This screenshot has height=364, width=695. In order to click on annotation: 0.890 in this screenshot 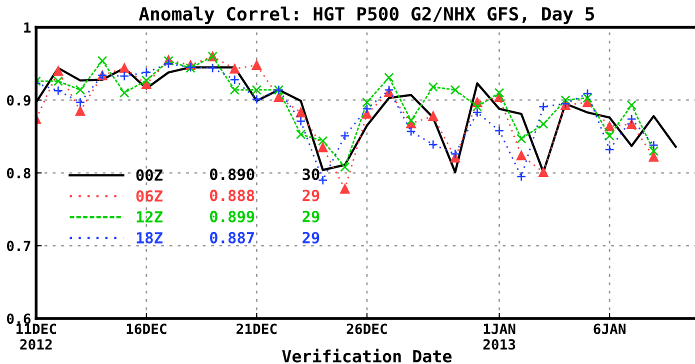, I will do `click(232, 174)`.